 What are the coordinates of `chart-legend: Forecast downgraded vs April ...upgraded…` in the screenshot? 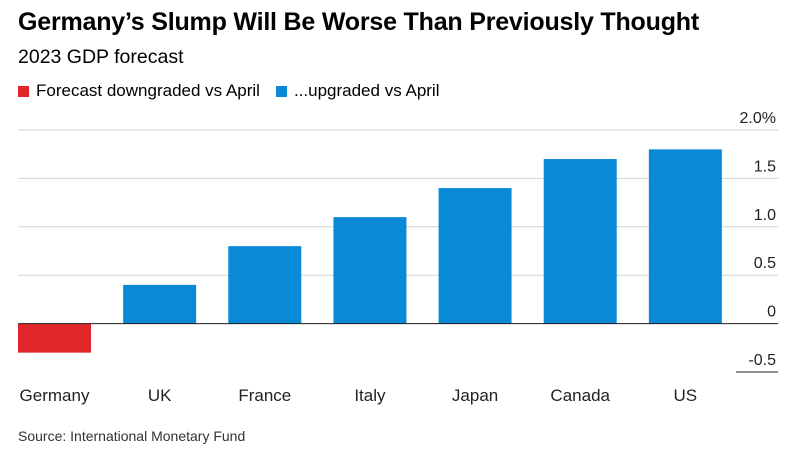 It's located at (236, 91).